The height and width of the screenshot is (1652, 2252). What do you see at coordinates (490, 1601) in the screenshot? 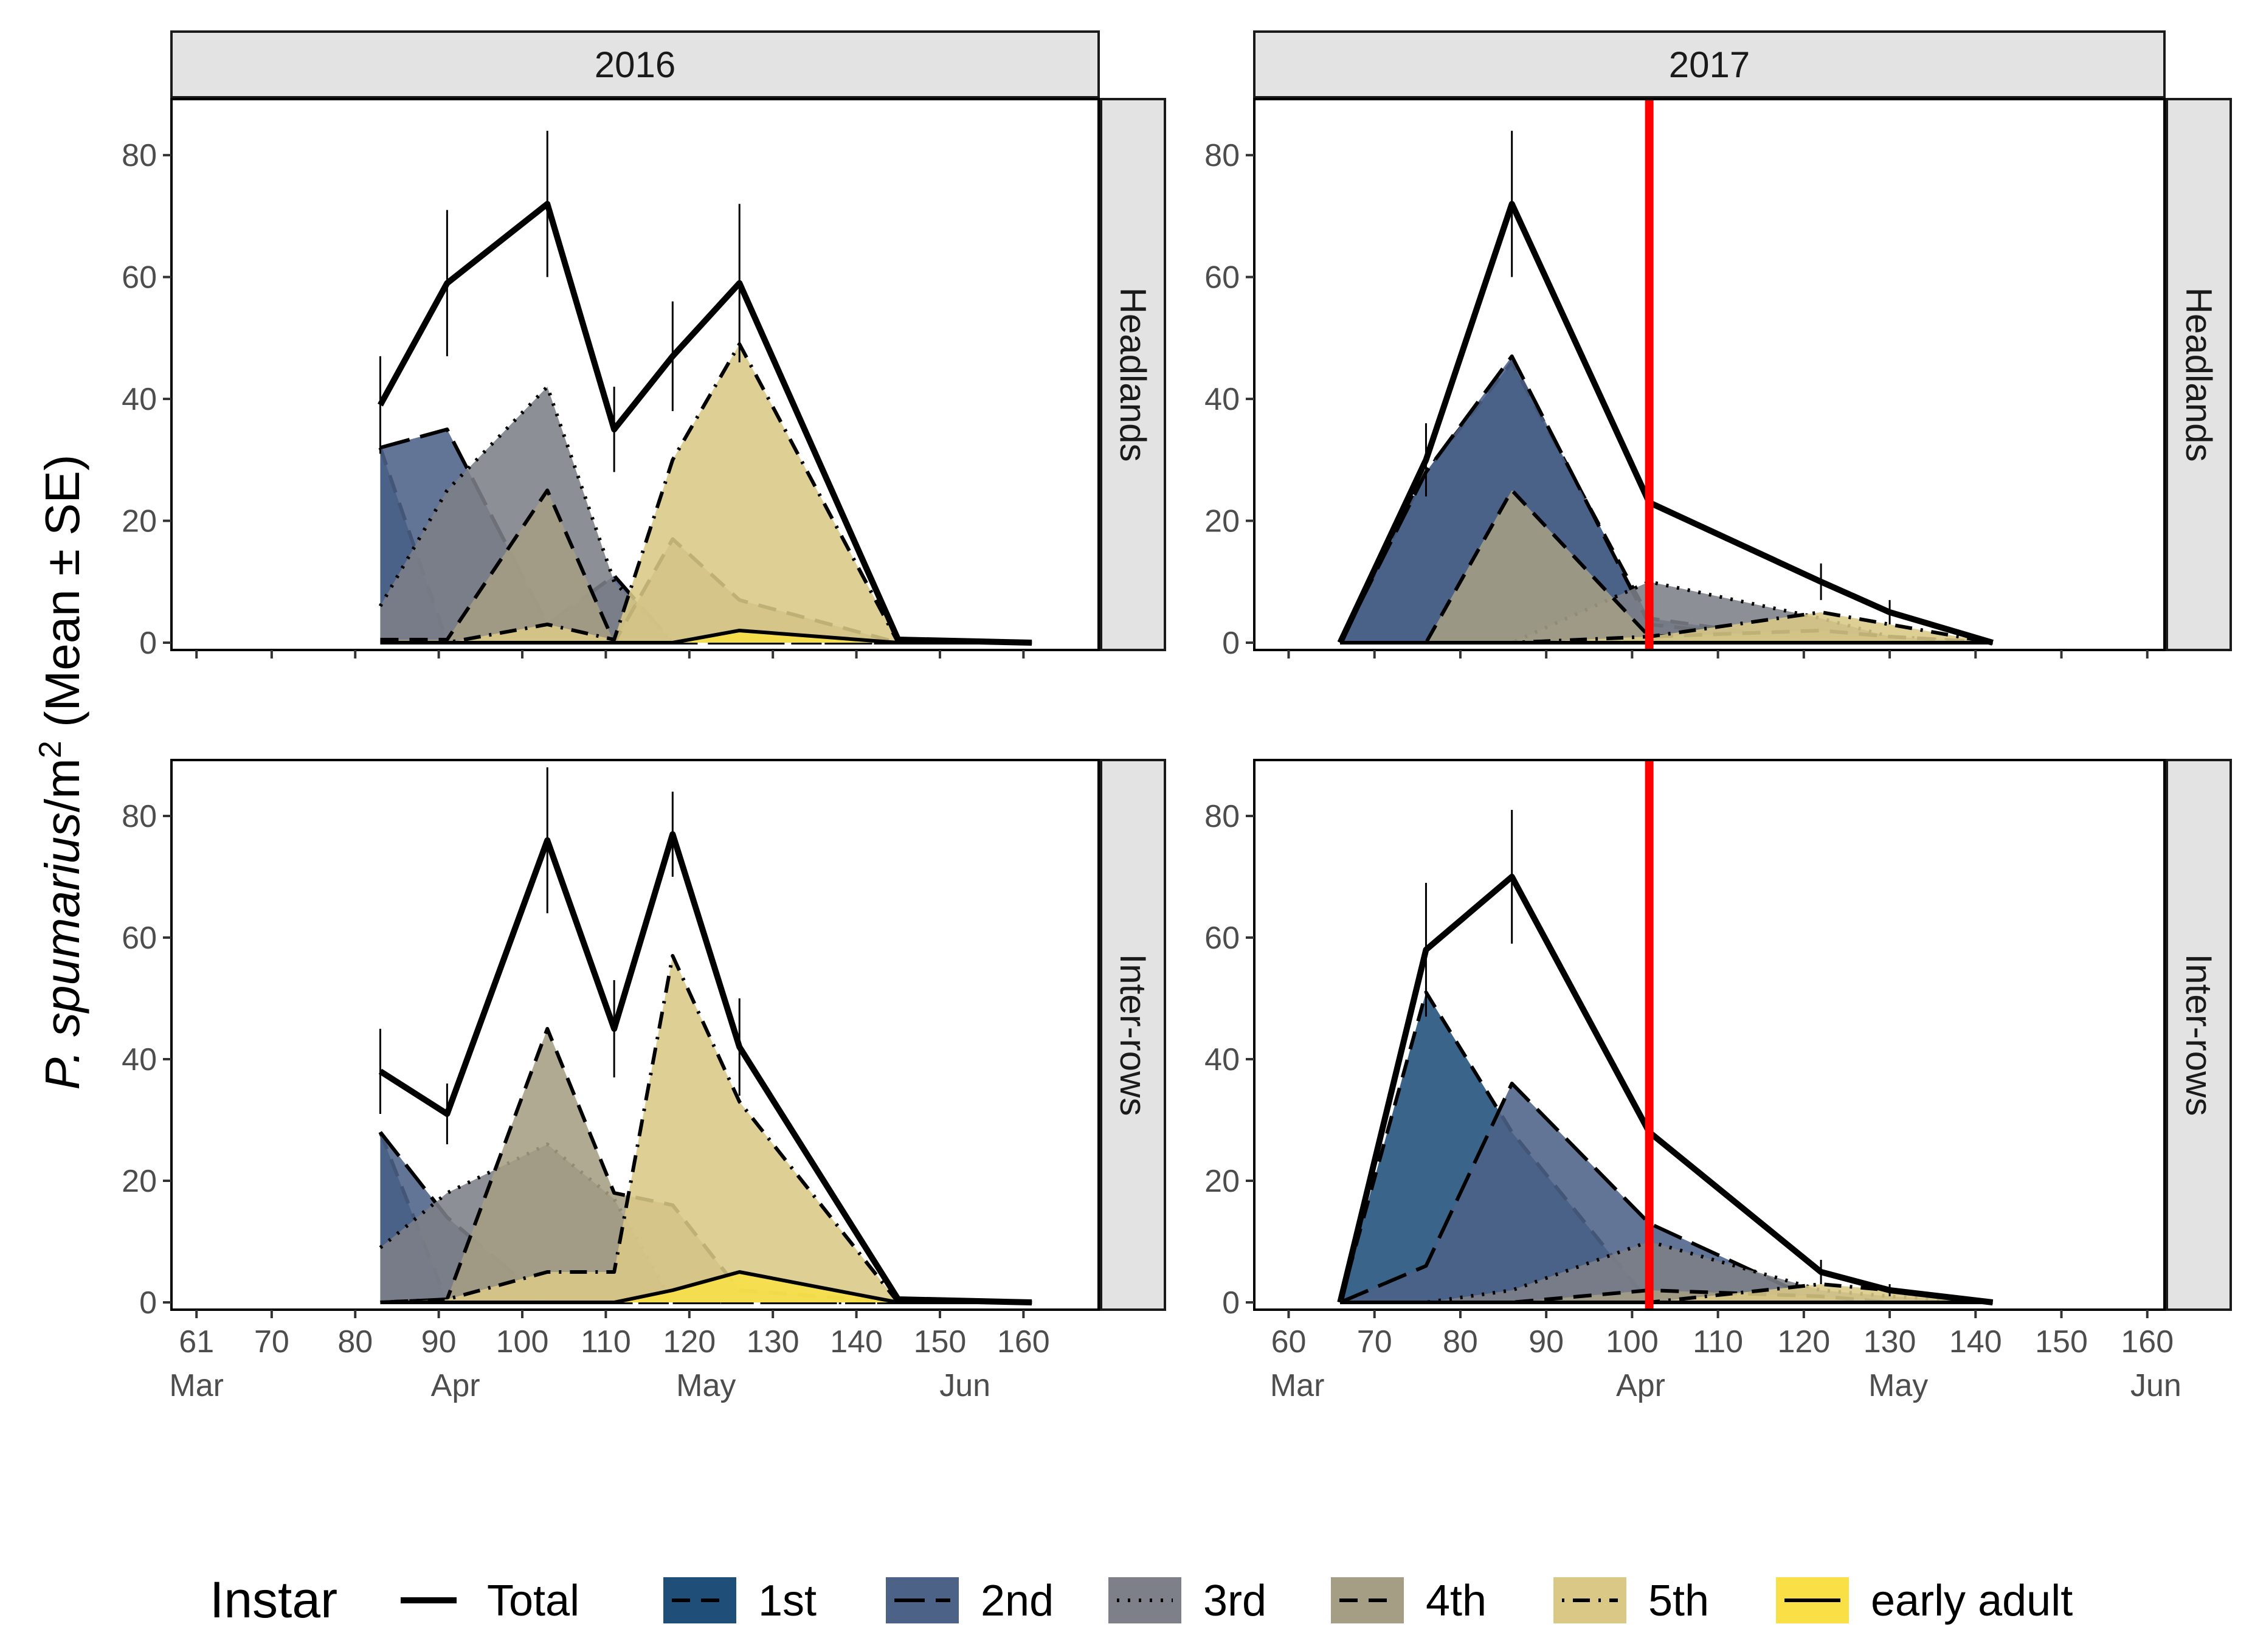
I see `legend-item-total: Total` at bounding box center [490, 1601].